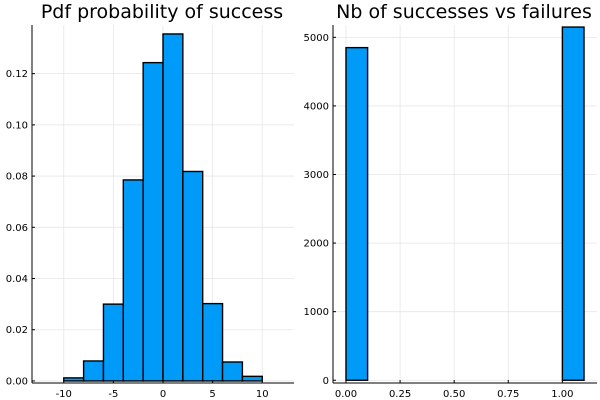 Image resolution: width=600 pixels, height=400 pixels. Describe the element at coordinates (162, 12) in the screenshot. I see `left-chart-title: Pdf probability of success` at that location.